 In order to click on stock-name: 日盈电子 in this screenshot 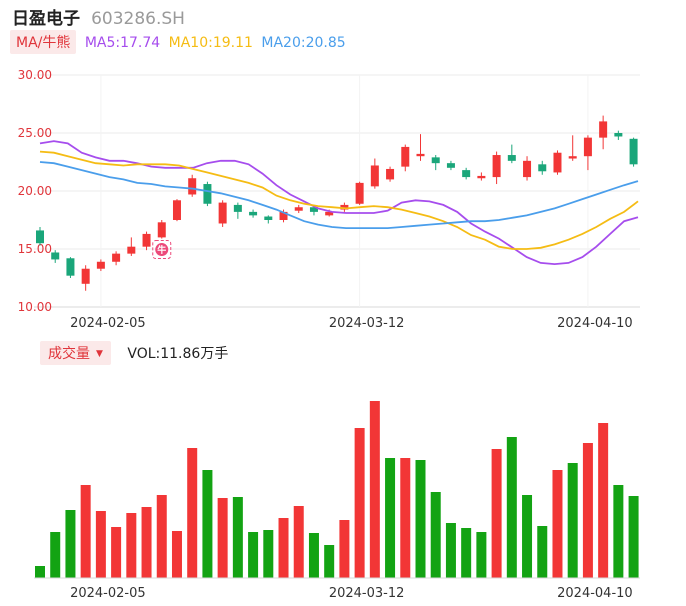, I will do `click(46, 19)`.